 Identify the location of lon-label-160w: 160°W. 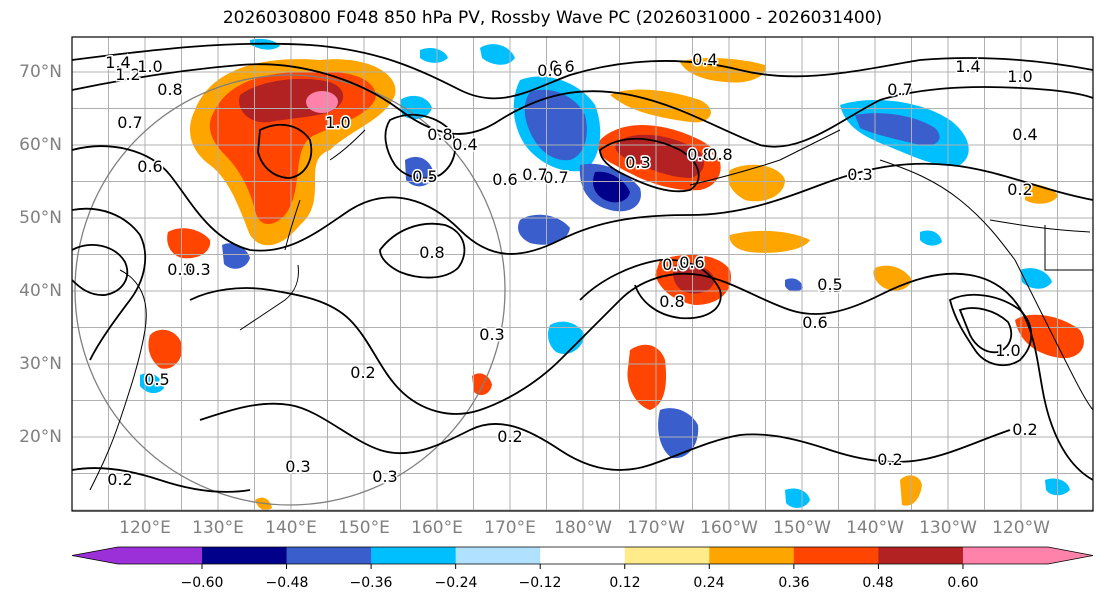
(729, 528).